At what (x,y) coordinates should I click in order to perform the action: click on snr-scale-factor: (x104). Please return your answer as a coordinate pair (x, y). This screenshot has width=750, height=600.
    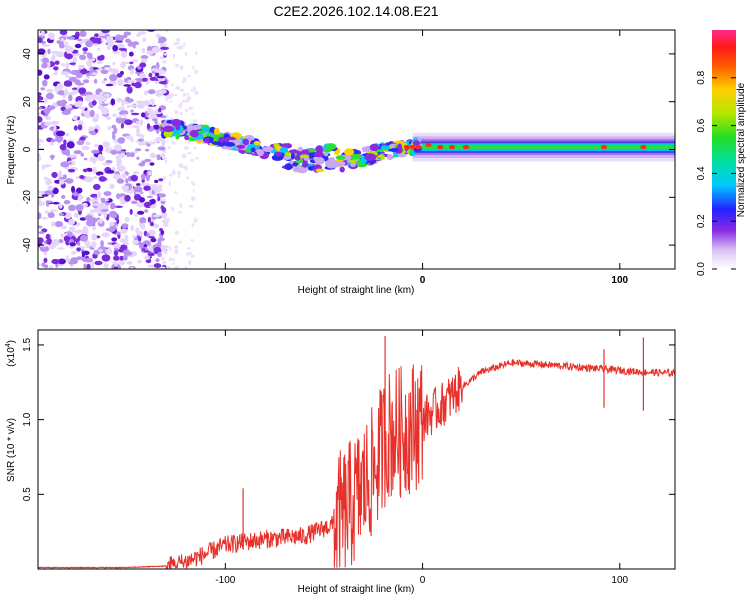
    Looking at the image, I should click on (11, 353).